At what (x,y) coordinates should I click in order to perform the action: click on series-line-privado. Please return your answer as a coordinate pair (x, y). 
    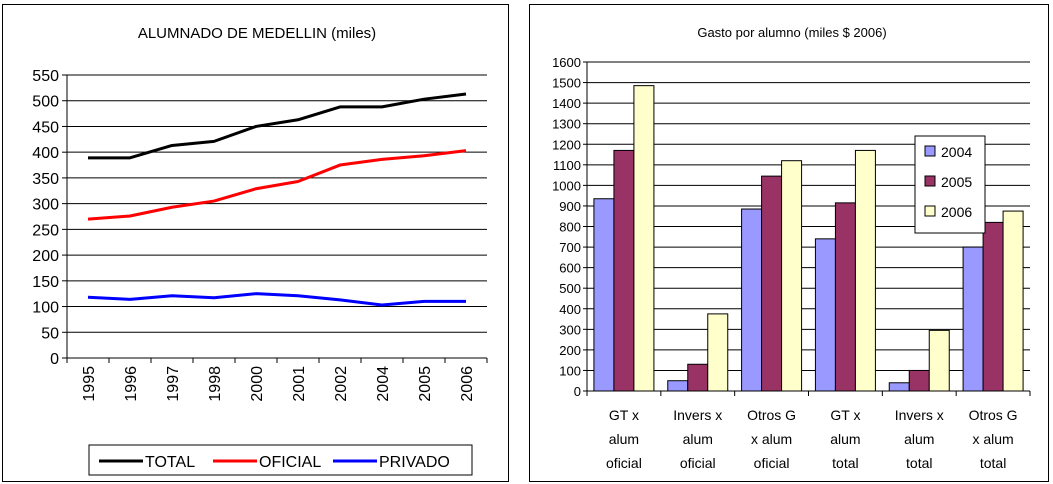
    Looking at the image, I should click on (276, 299).